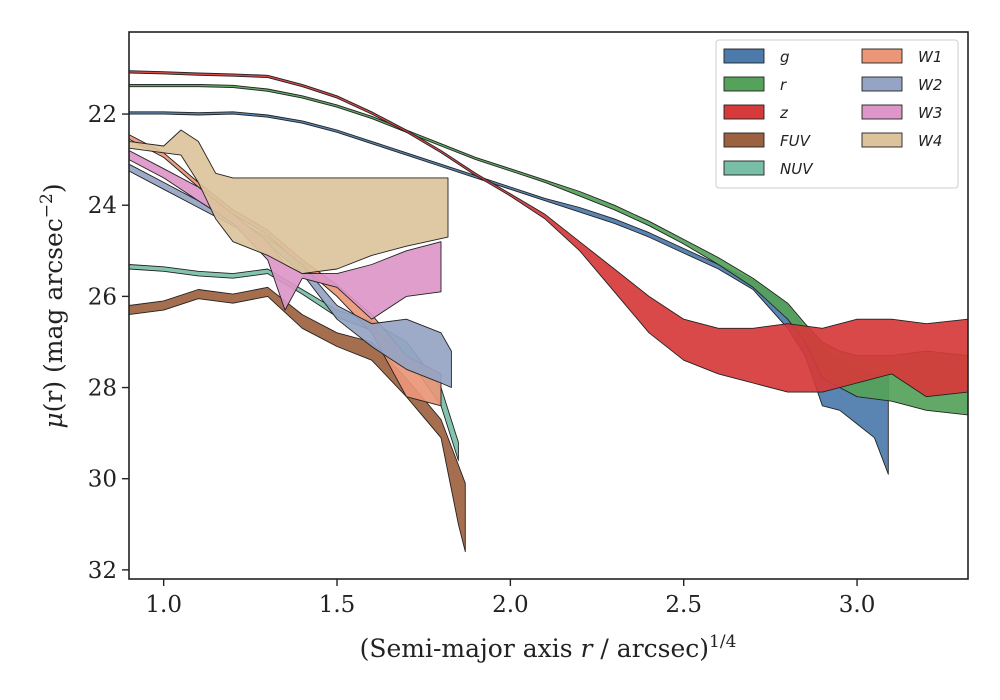  Describe the element at coordinates (744, 112) in the screenshot. I see `legend-swatch-z` at that location.